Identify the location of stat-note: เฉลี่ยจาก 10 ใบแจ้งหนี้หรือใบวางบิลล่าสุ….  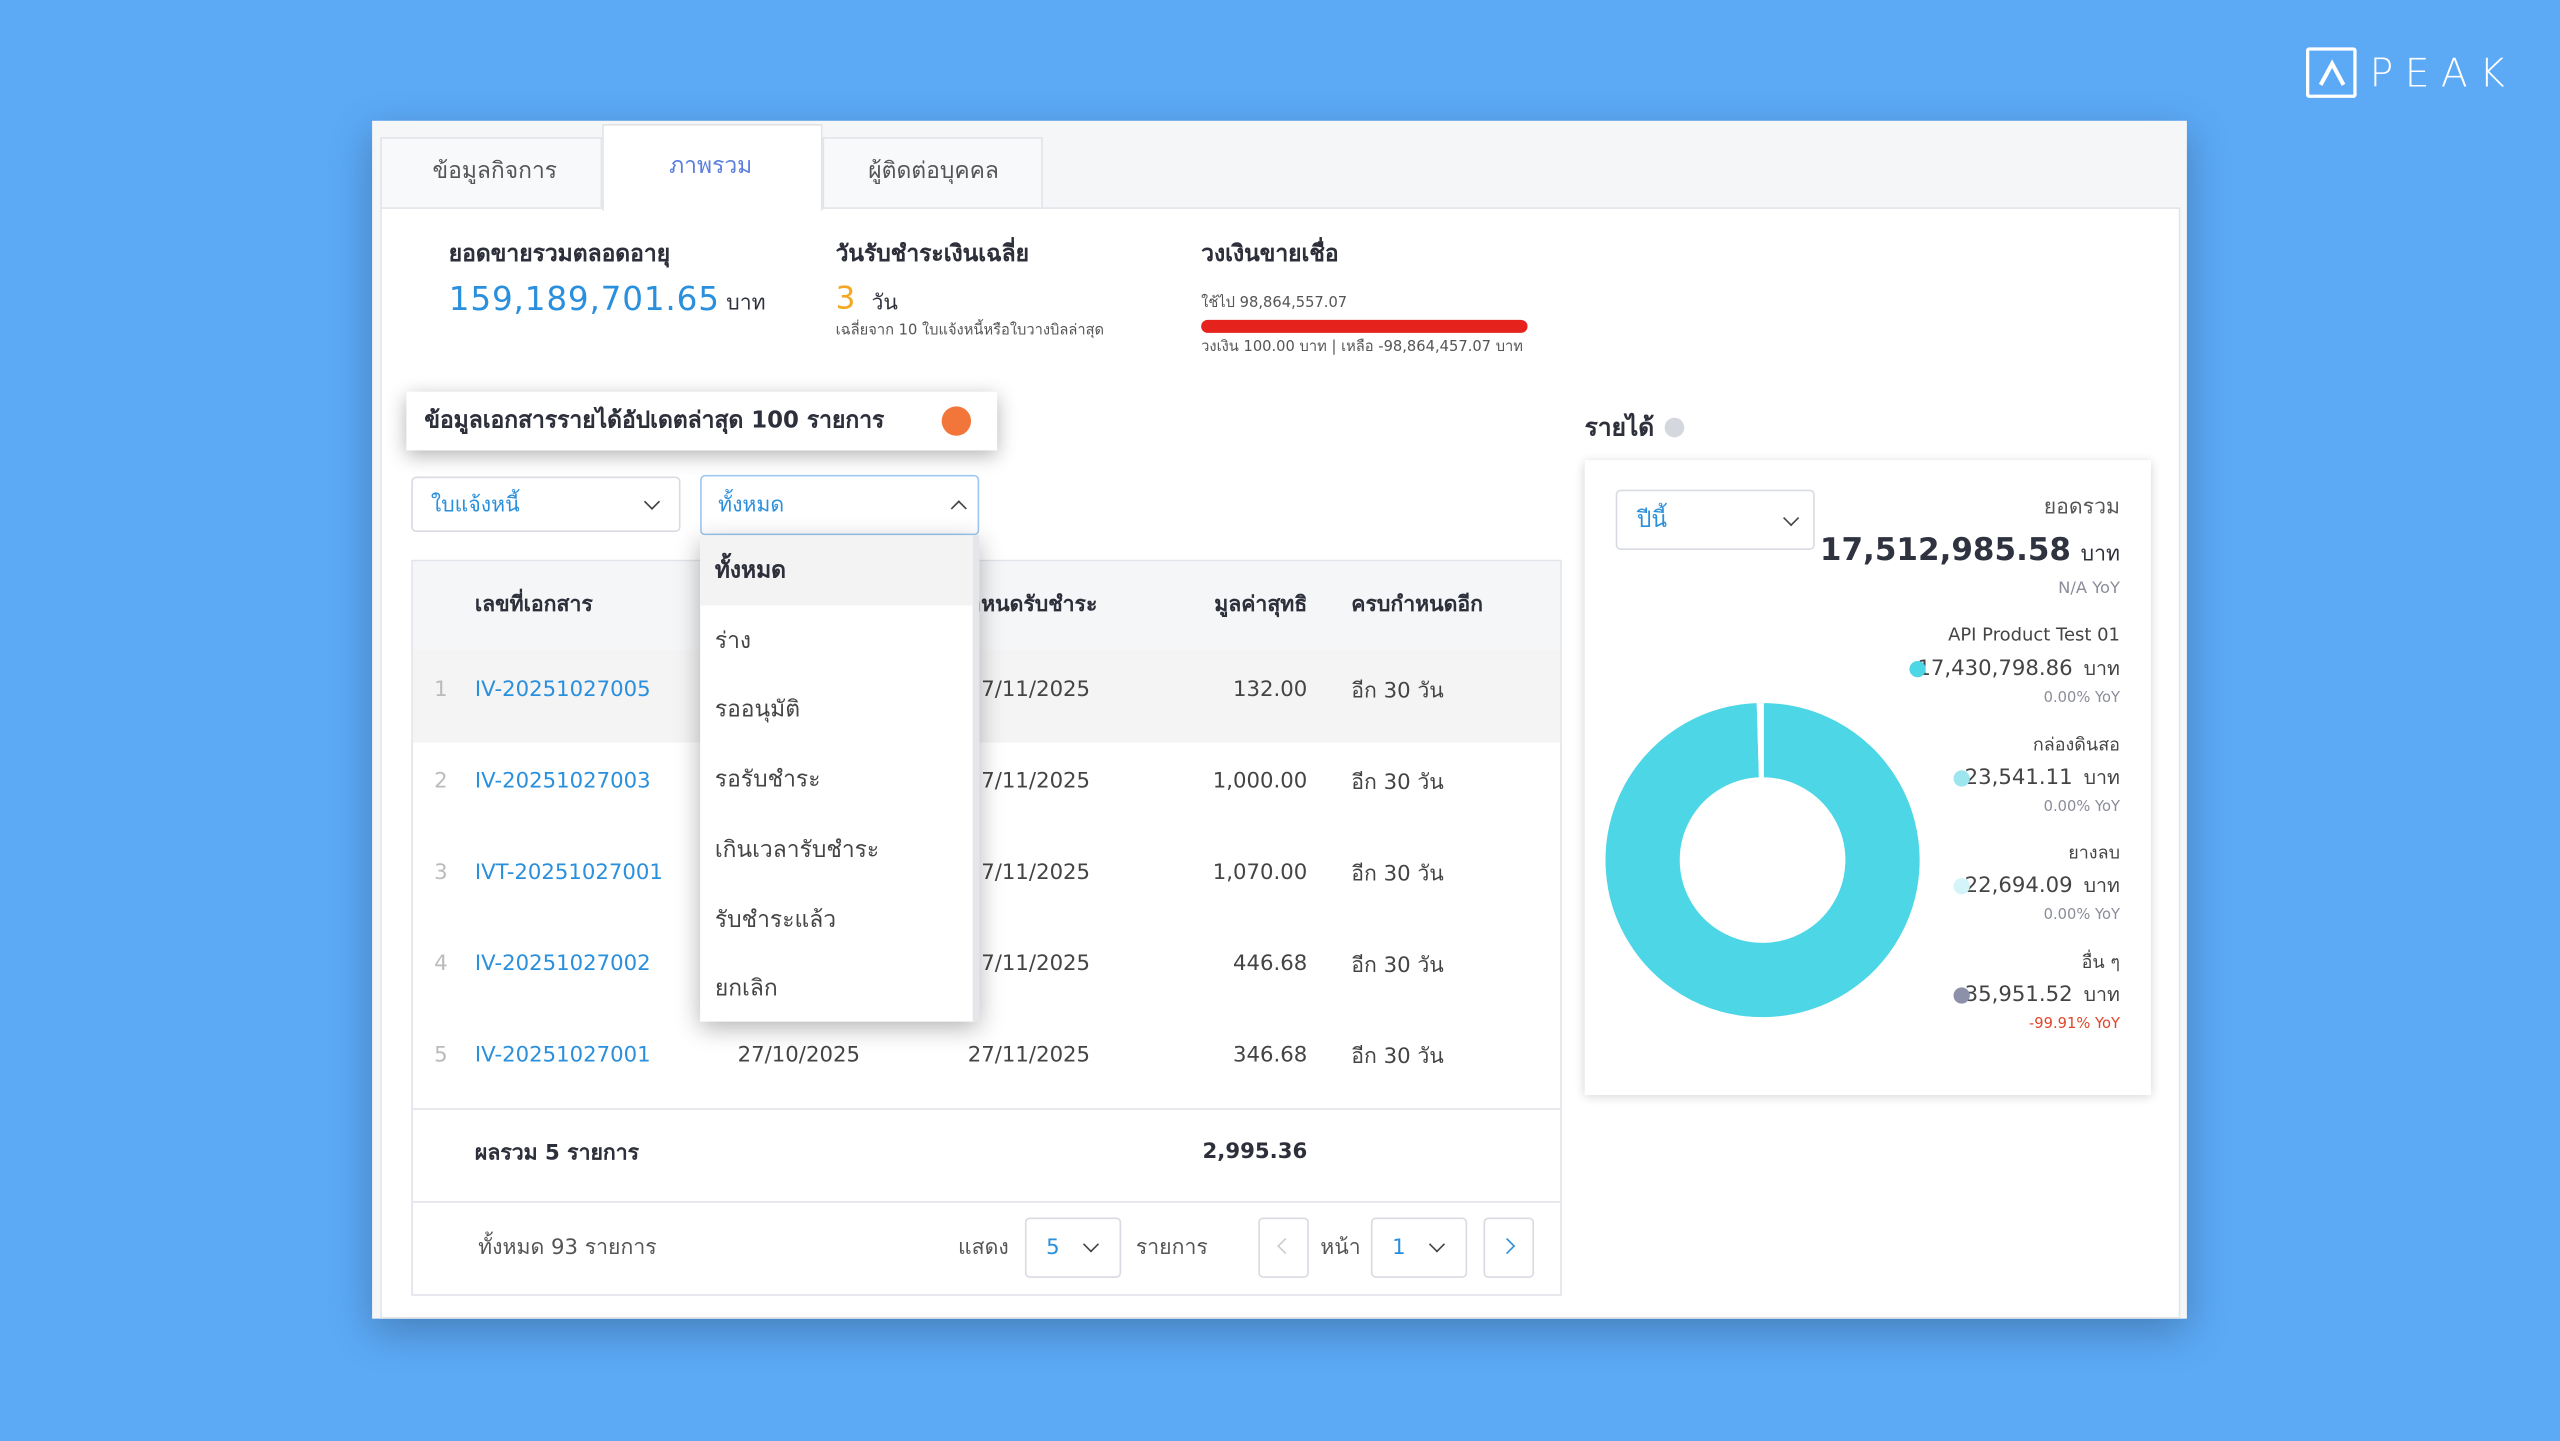
(970, 331).